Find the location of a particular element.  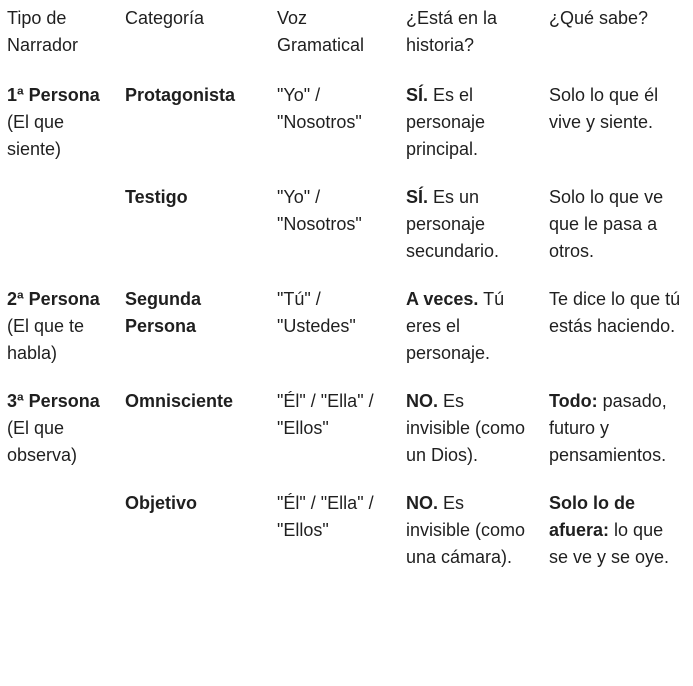

table-cell: "Tú" / "Ustedes" is located at coordinates (341, 337).